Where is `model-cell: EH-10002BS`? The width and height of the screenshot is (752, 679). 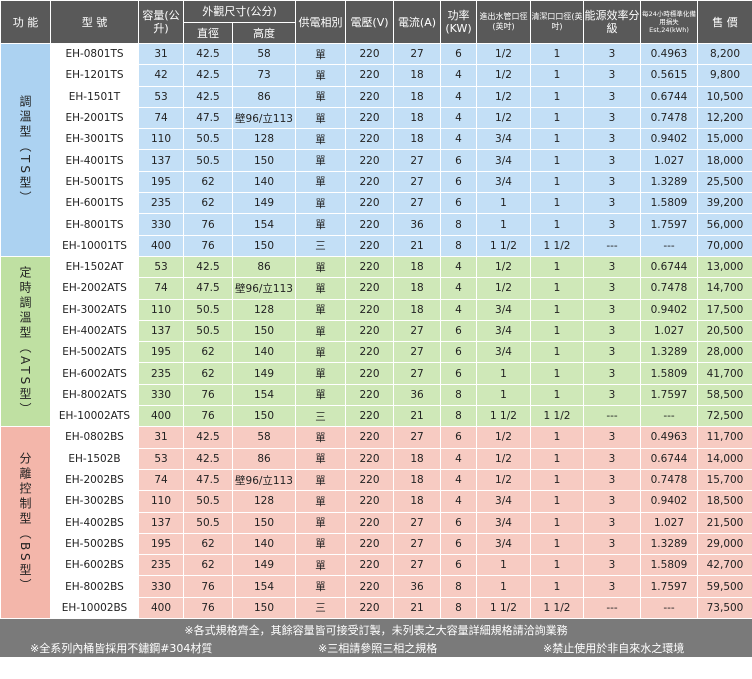 model-cell: EH-10002BS is located at coordinates (94, 608).